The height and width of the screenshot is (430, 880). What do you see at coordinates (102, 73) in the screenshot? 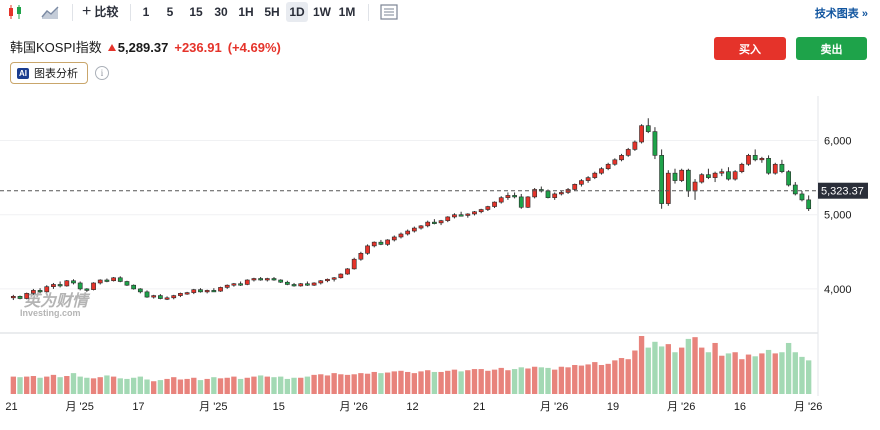
I see `info-icon: i` at bounding box center [102, 73].